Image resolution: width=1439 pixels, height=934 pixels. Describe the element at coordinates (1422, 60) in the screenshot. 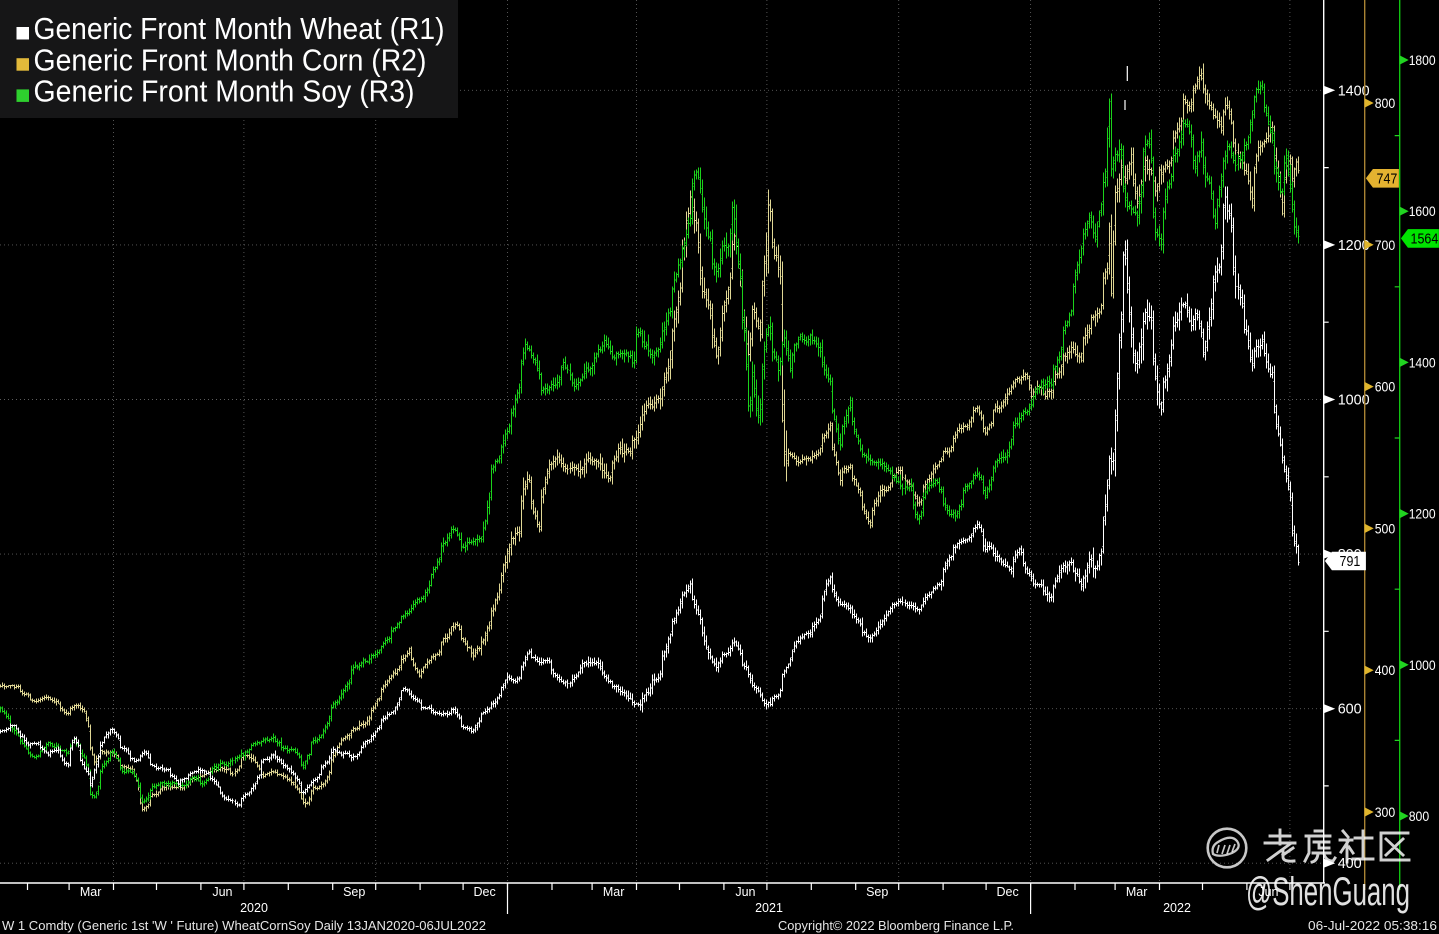

I see `svg-text: 1800` at that location.